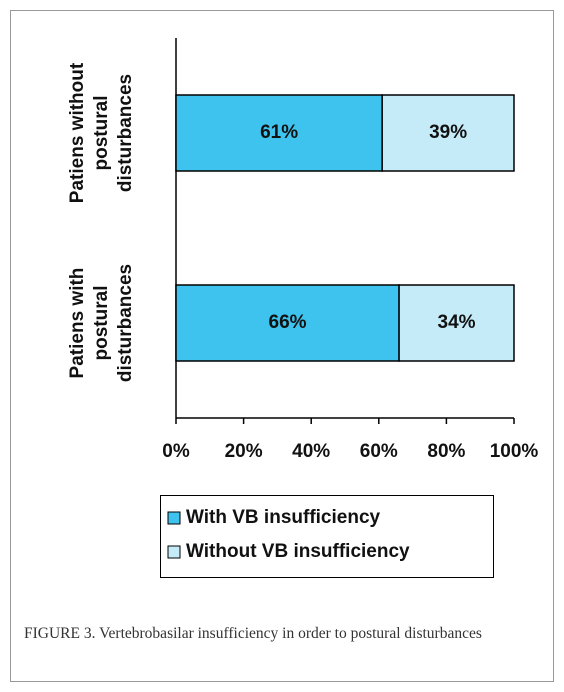 The width and height of the screenshot is (564, 692). Describe the element at coordinates (298, 551) in the screenshot. I see `legend-label: Without VB insufficiency` at that location.